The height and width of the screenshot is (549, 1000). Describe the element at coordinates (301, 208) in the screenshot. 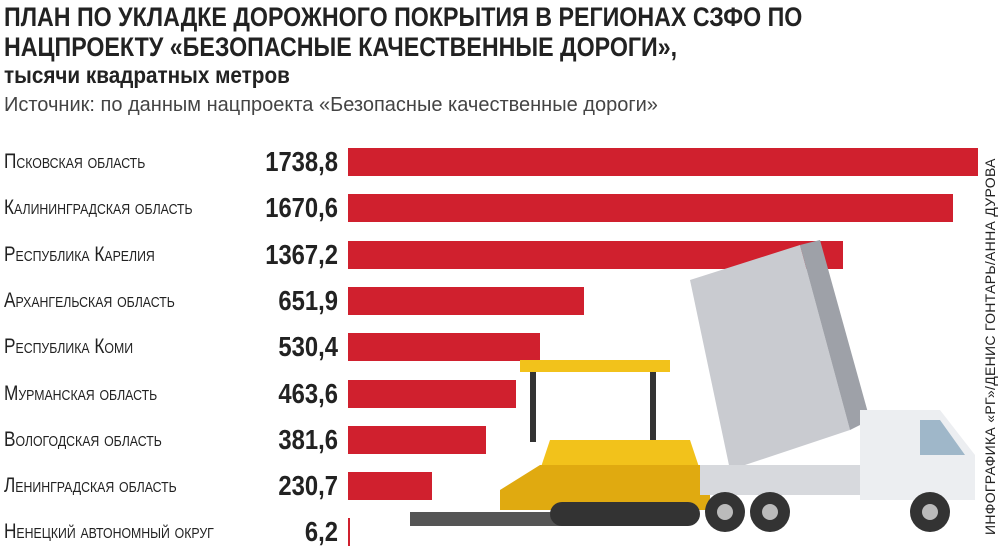

I see `value-label: 1670,6` at that location.